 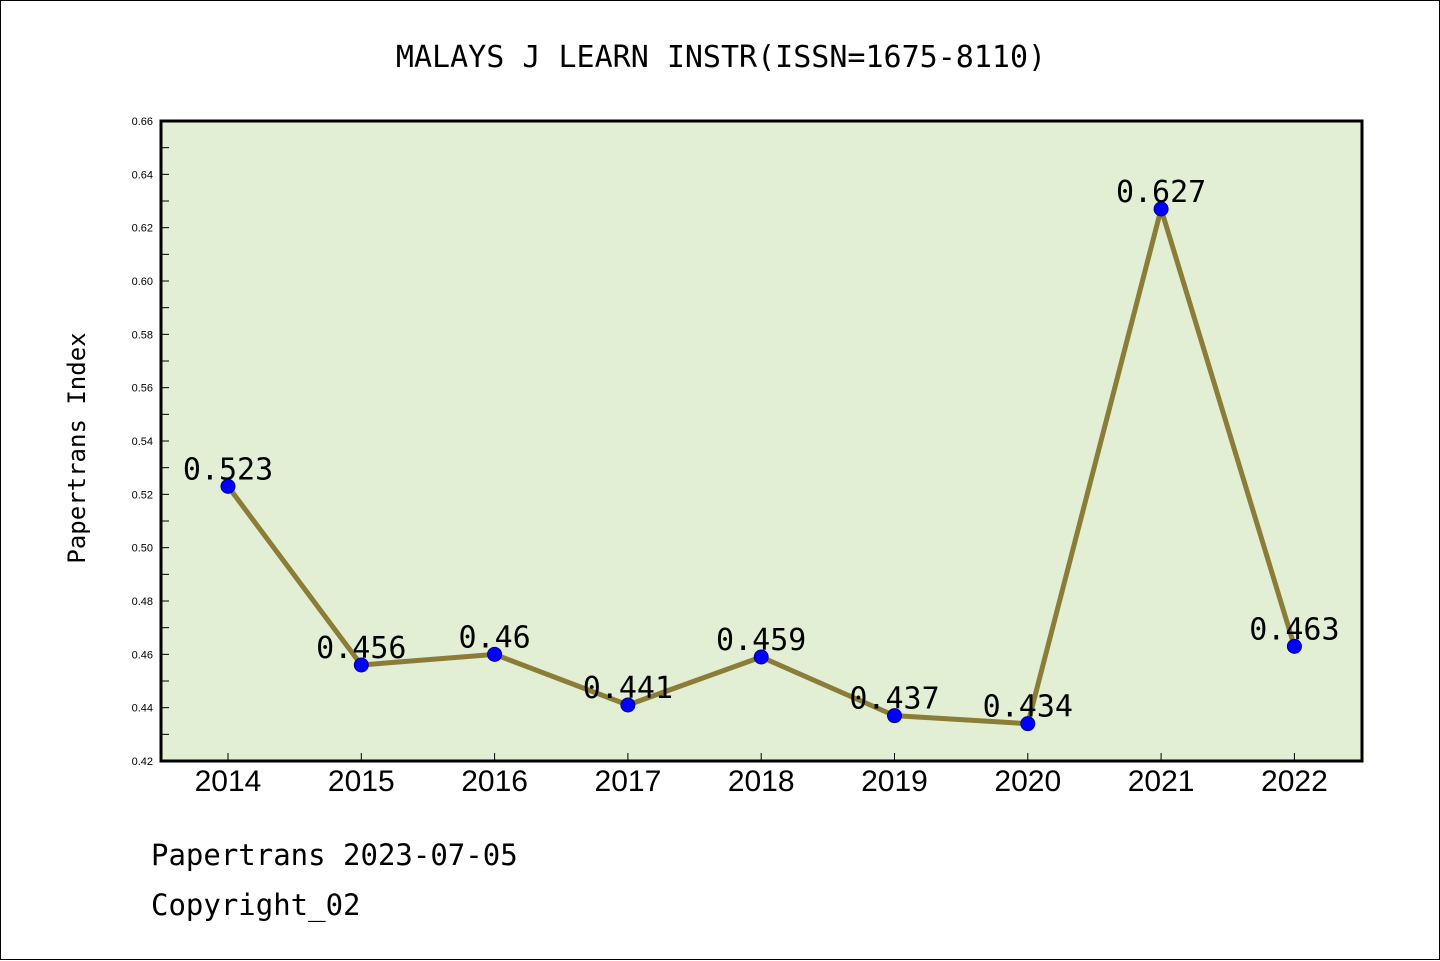 I want to click on x-axis: 2014 2015 2016 2017 2018 2019 2020 2021 2022, so click(x=761, y=775).